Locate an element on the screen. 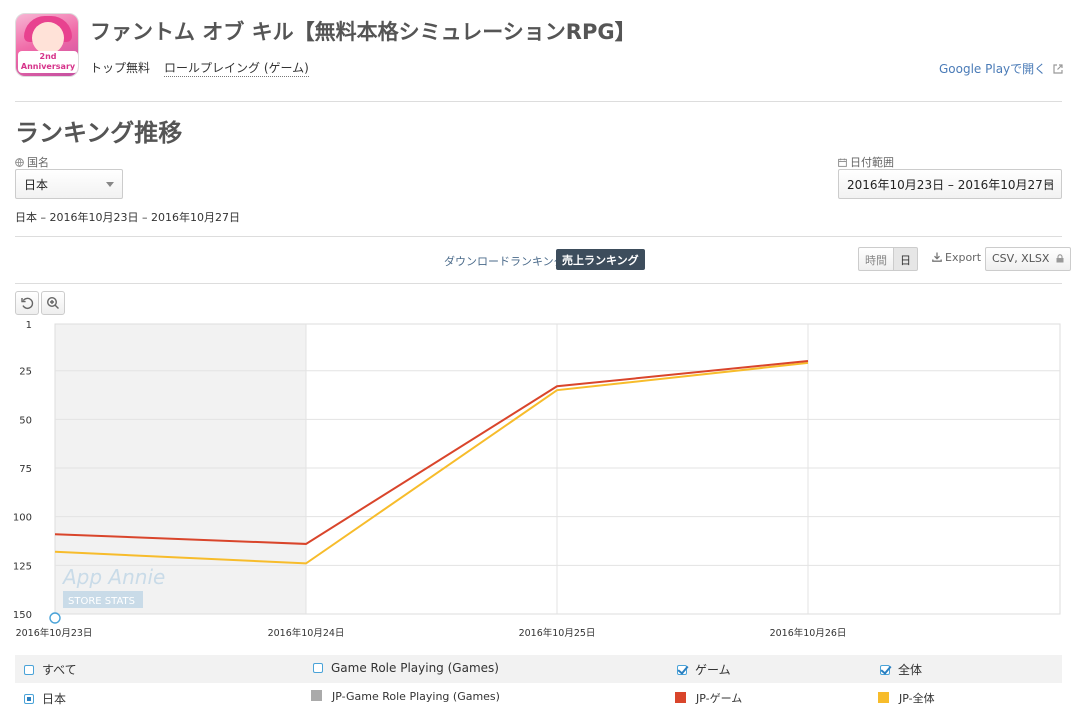 This screenshot has width=1087, height=711. legend-game-label: ゲーム is located at coordinates (713, 670).